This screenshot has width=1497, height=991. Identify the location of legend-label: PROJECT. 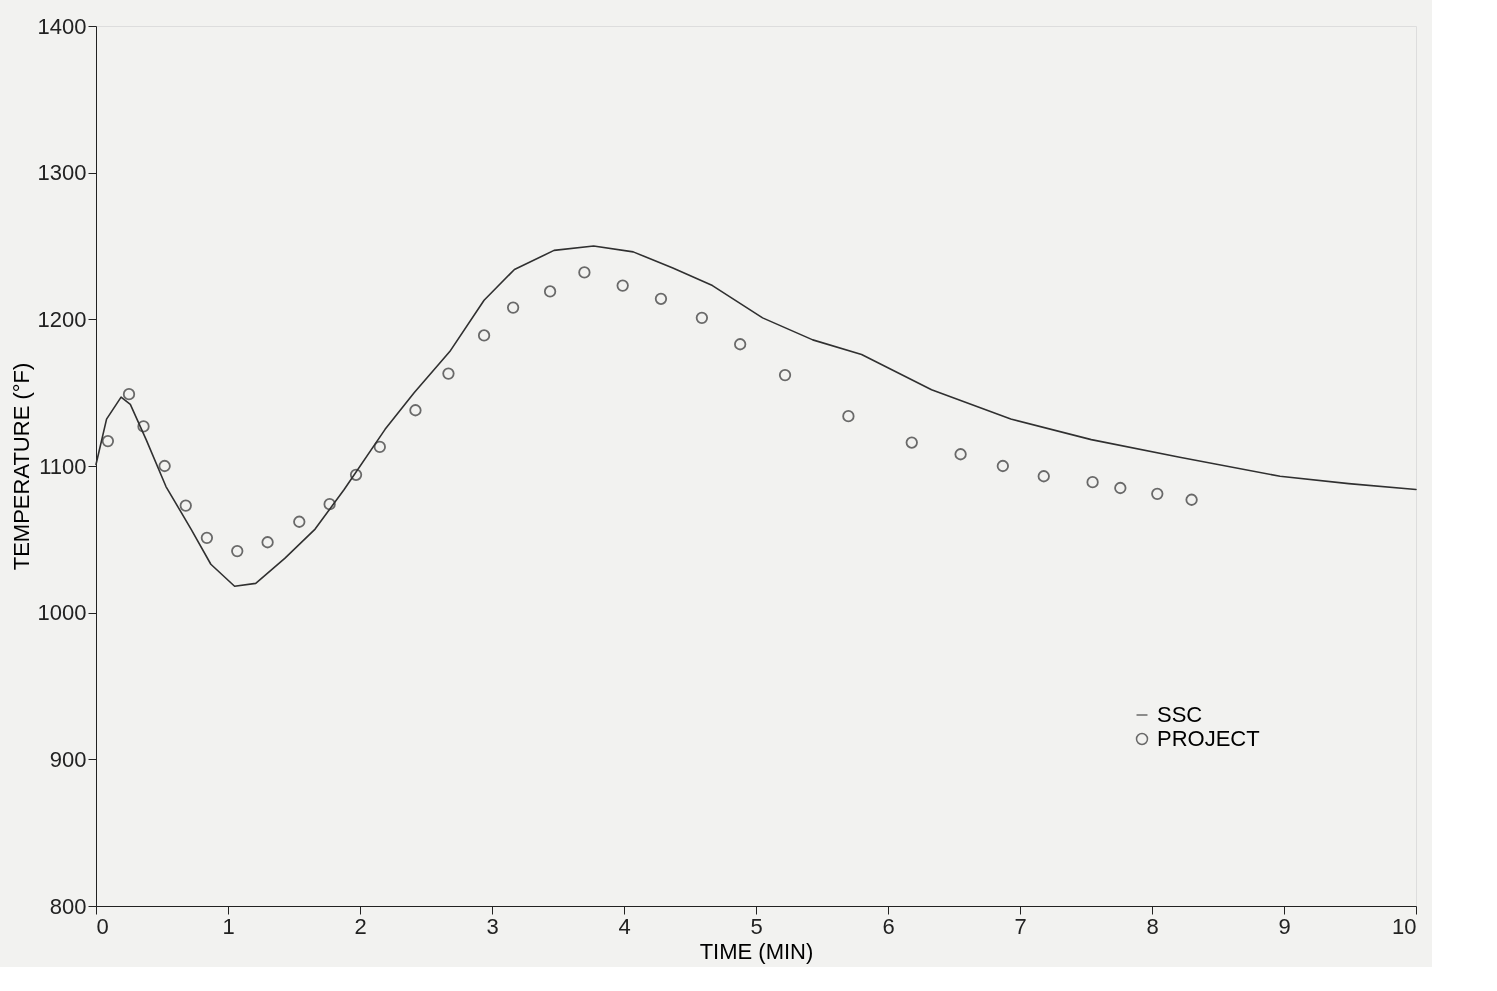
(1208, 738).